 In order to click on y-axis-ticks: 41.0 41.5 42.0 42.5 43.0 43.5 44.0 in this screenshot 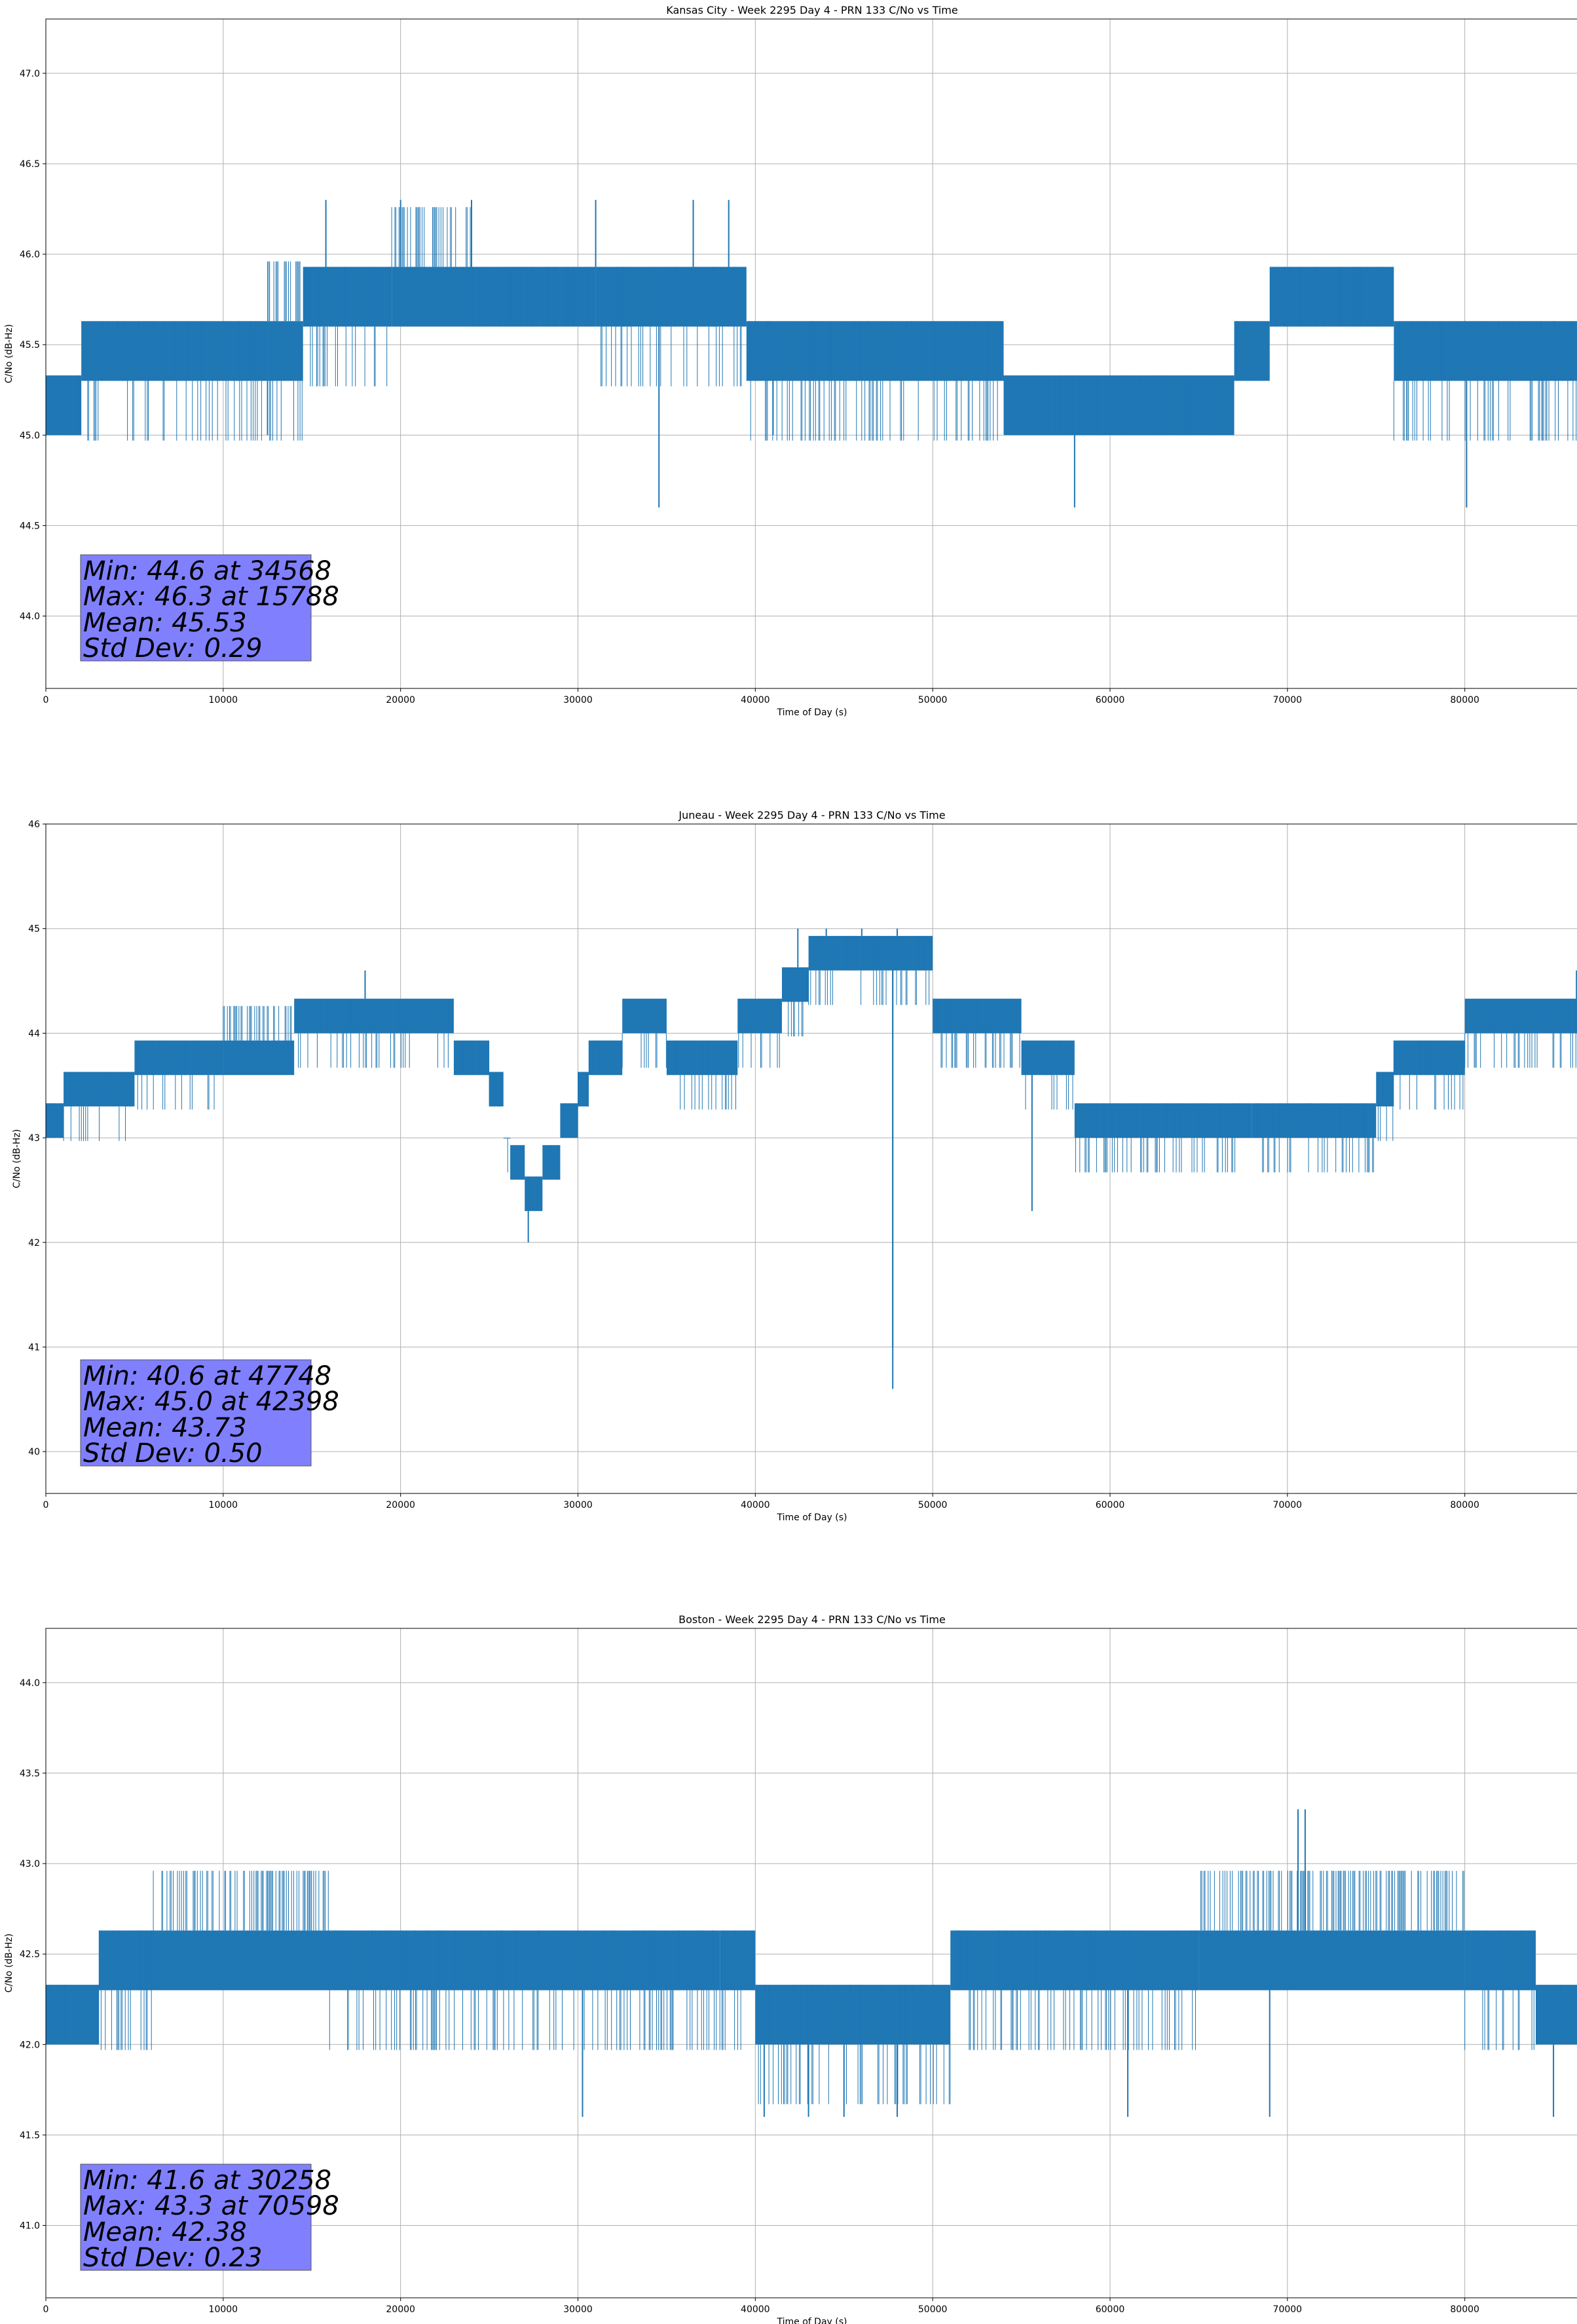, I will do `click(33, 1955)`.